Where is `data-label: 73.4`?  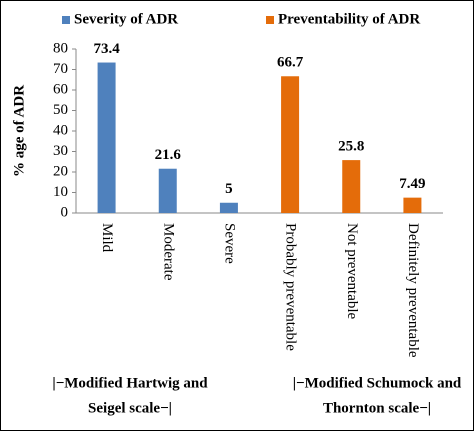 data-label: 73.4 is located at coordinates (106, 49).